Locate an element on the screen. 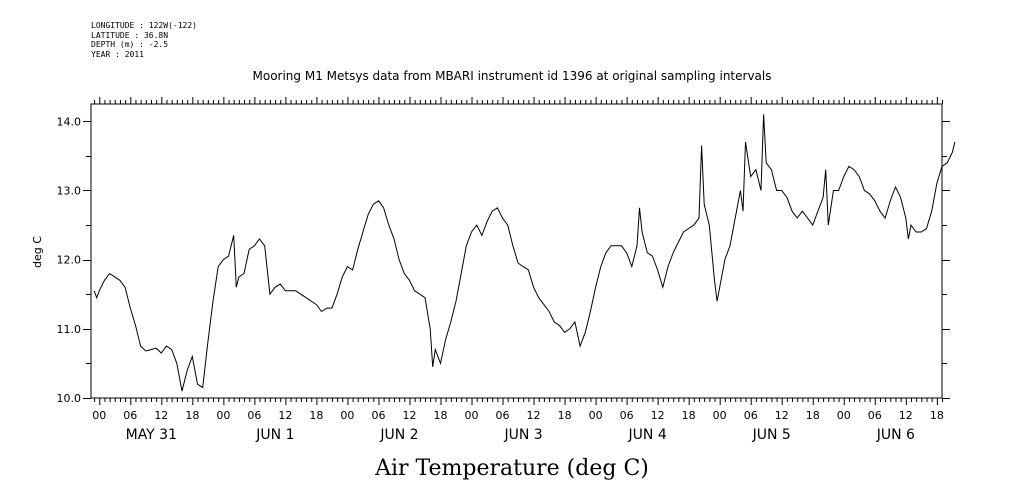  x-day-label: JUN 5 is located at coordinates (771, 435).